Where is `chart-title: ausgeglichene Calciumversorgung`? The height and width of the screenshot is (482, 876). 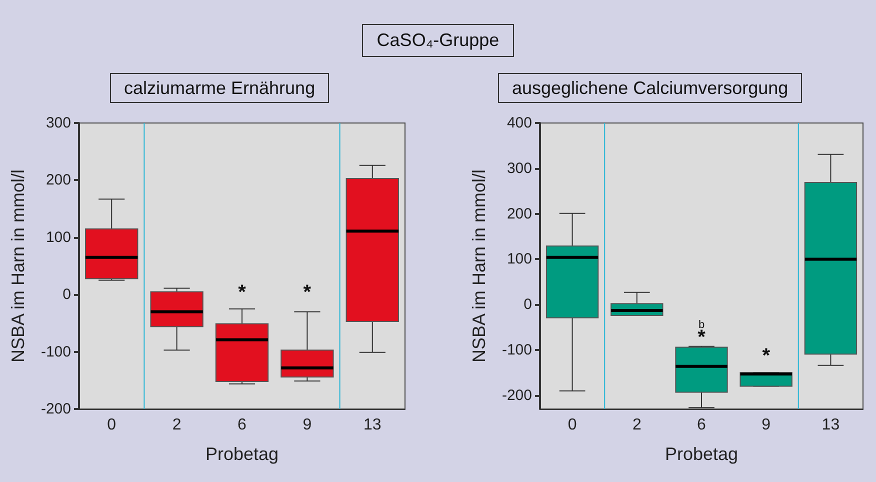
chart-title: ausgeglichene Calciumversorgung is located at coordinates (650, 88).